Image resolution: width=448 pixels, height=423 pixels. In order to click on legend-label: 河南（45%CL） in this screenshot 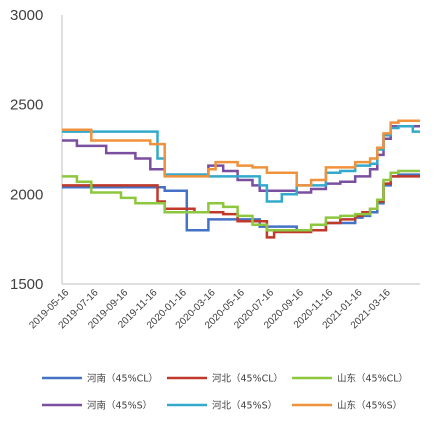, I will do `click(122, 379)`.